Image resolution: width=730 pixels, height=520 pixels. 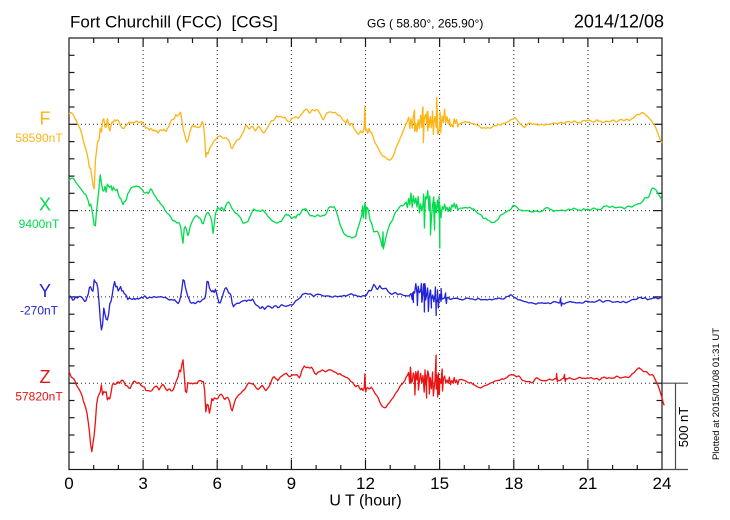 I want to click on svg-text: Y, so click(x=45, y=291).